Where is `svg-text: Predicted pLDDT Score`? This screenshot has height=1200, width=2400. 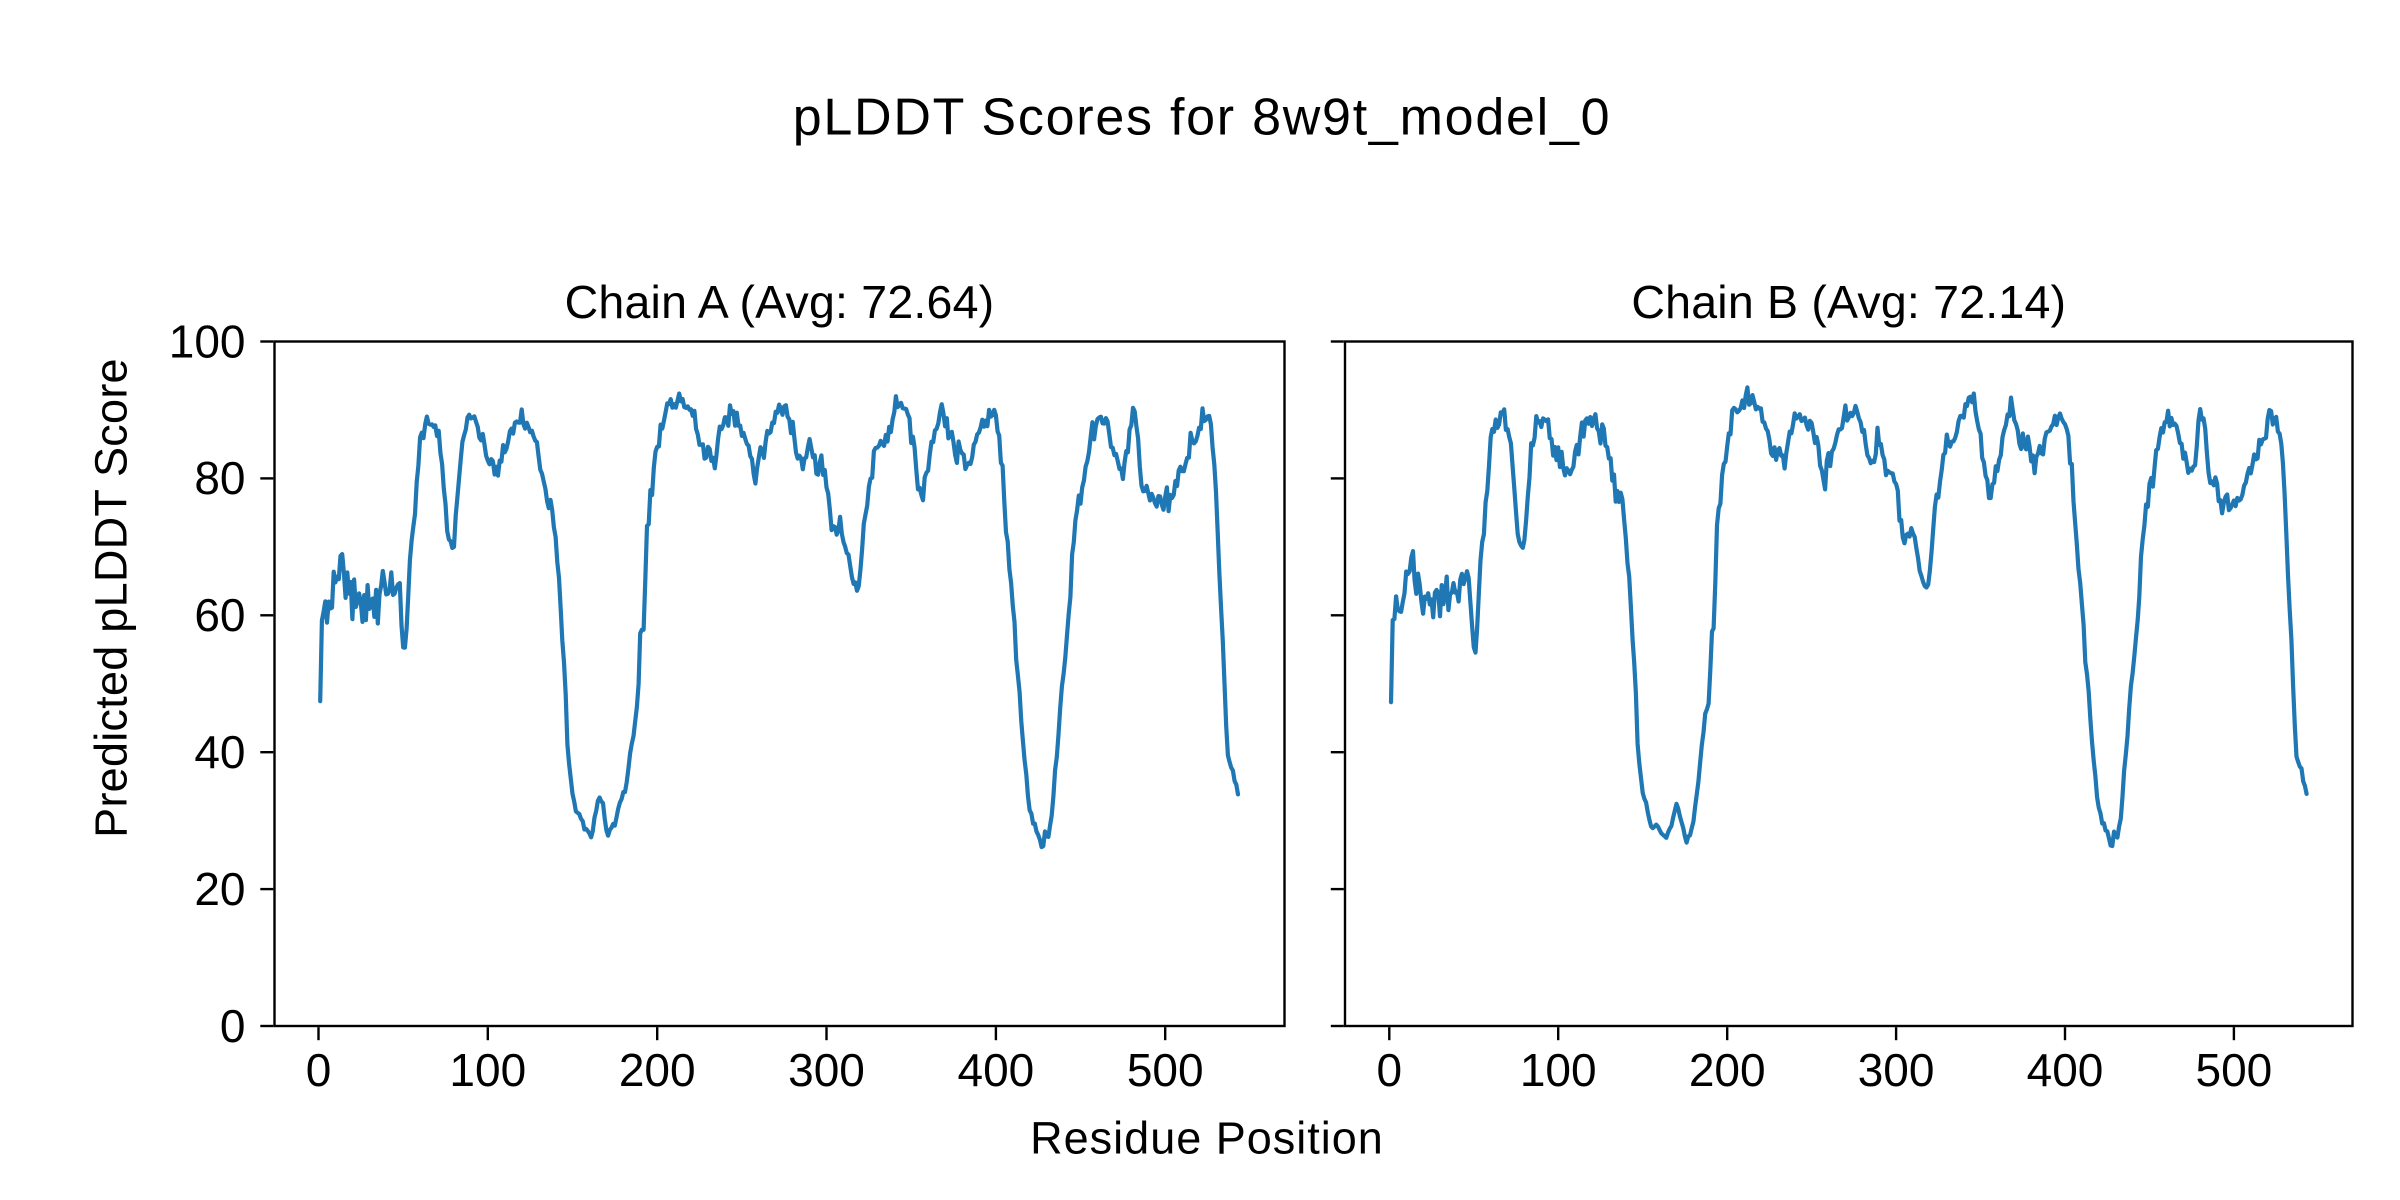 svg-text: Predicted pLDDT Score is located at coordinates (111, 598).